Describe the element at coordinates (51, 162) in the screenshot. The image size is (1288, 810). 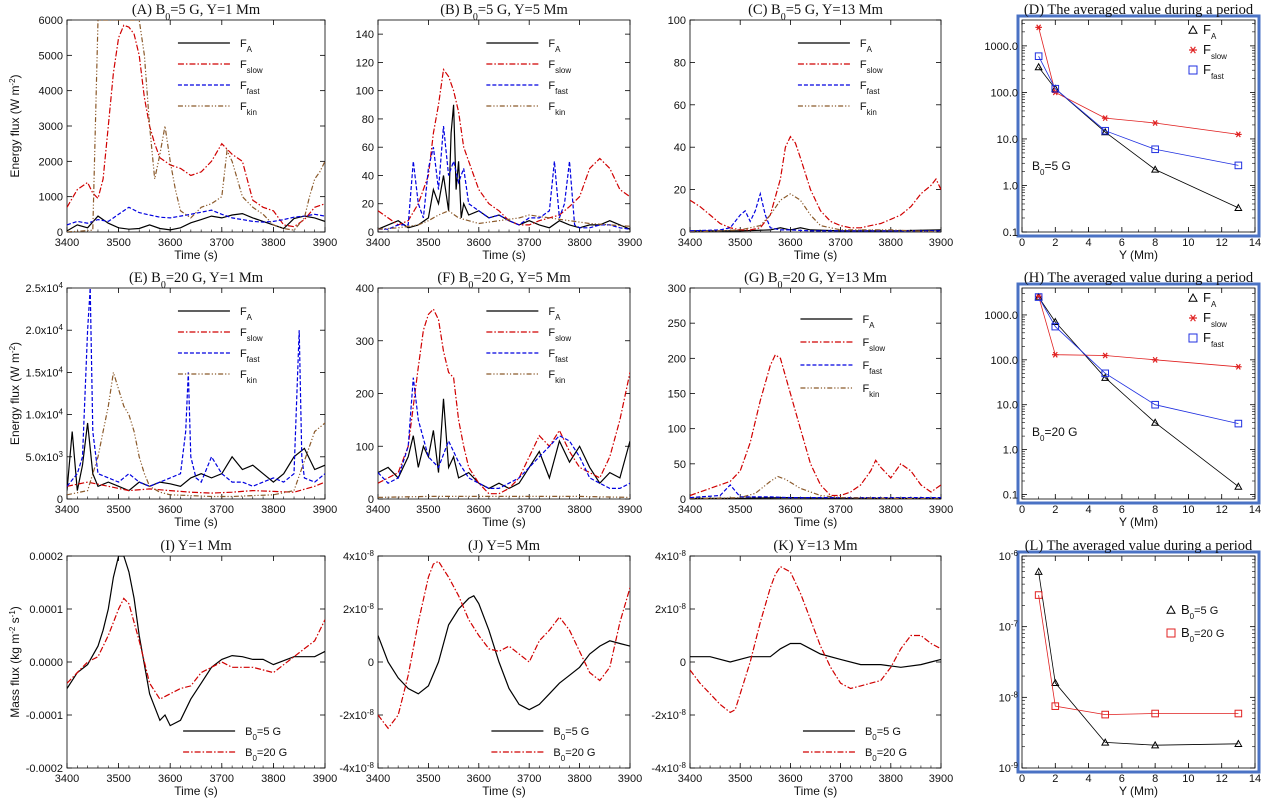
I see `y-tick-text: 2000` at that location.